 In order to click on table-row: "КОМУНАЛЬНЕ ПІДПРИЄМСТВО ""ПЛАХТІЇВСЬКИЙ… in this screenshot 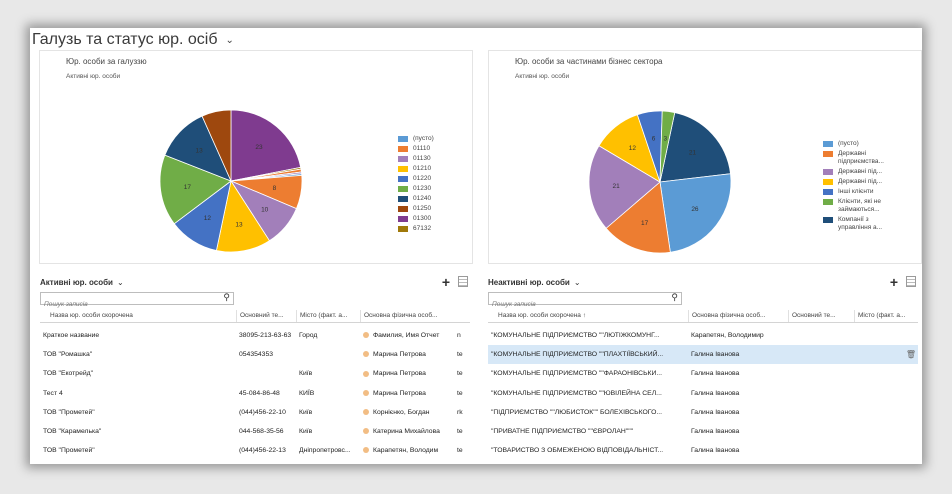, I will do `click(703, 355)`.